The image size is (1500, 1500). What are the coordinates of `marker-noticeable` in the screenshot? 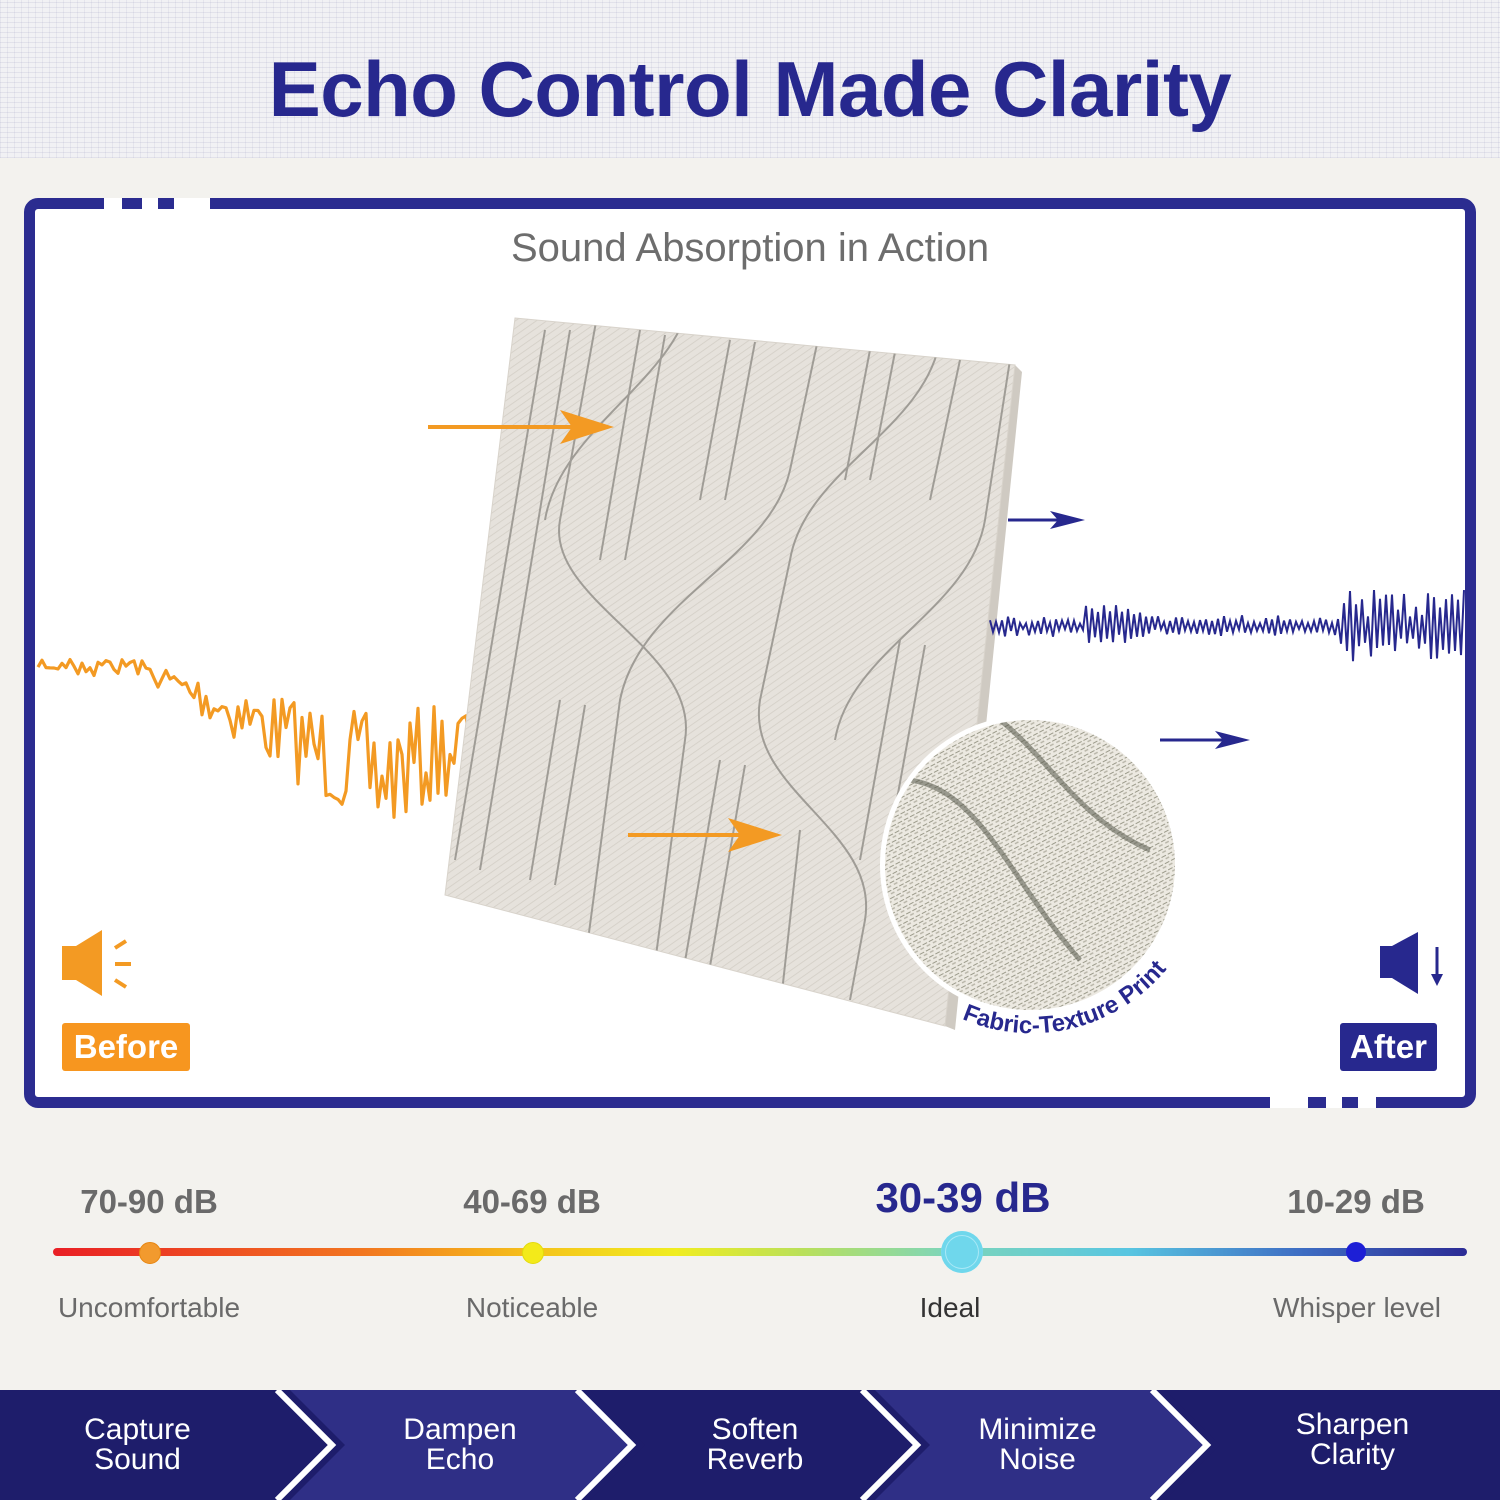 It's located at (533, 1253).